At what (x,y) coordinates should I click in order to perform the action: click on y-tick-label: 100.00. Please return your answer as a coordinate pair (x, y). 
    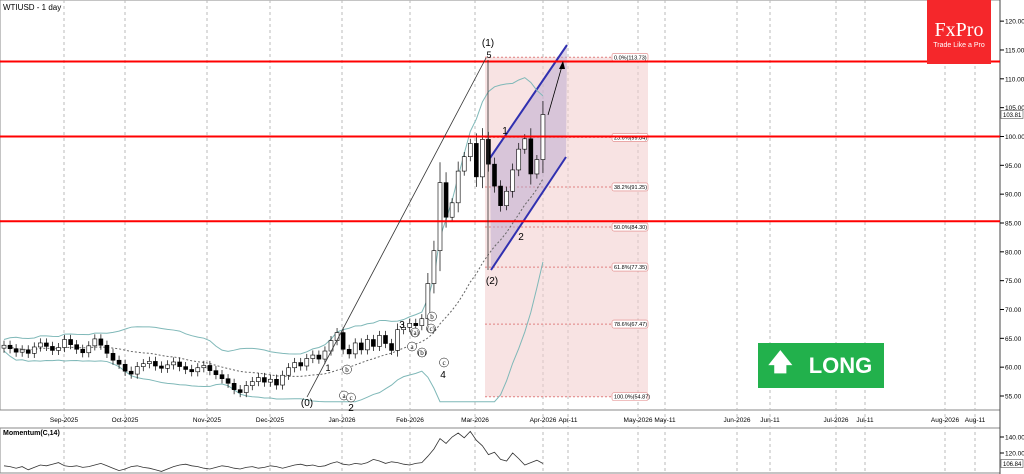
    Looking at the image, I should click on (1014, 137).